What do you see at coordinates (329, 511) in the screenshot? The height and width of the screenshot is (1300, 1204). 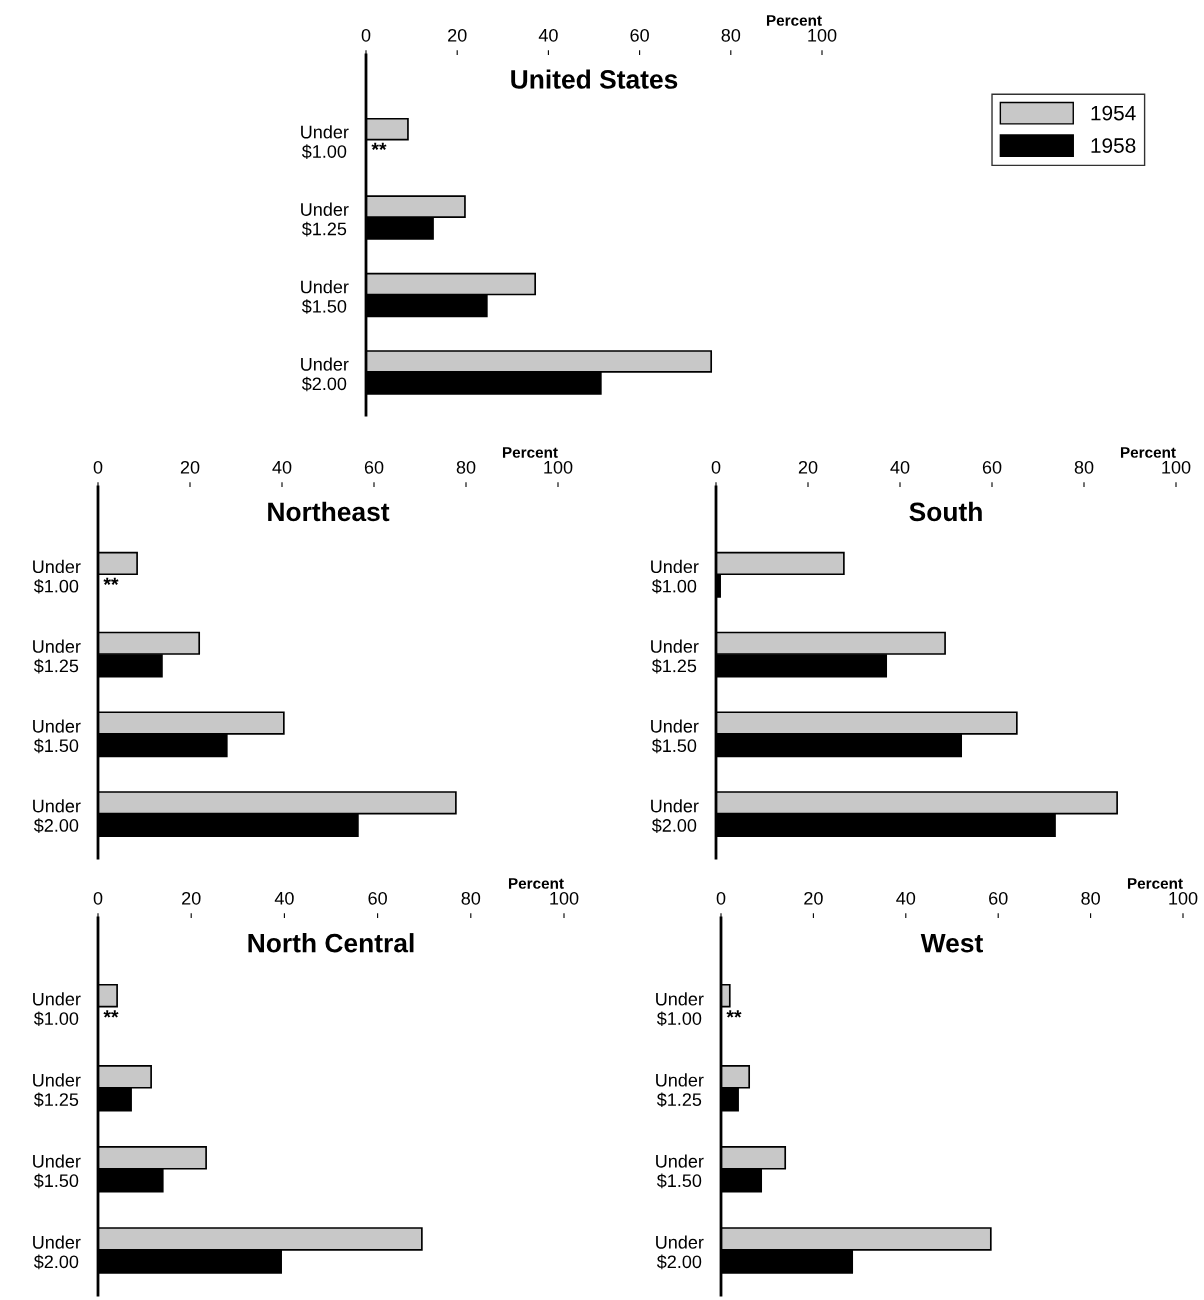 I see `chart-title: Northeast` at bounding box center [329, 511].